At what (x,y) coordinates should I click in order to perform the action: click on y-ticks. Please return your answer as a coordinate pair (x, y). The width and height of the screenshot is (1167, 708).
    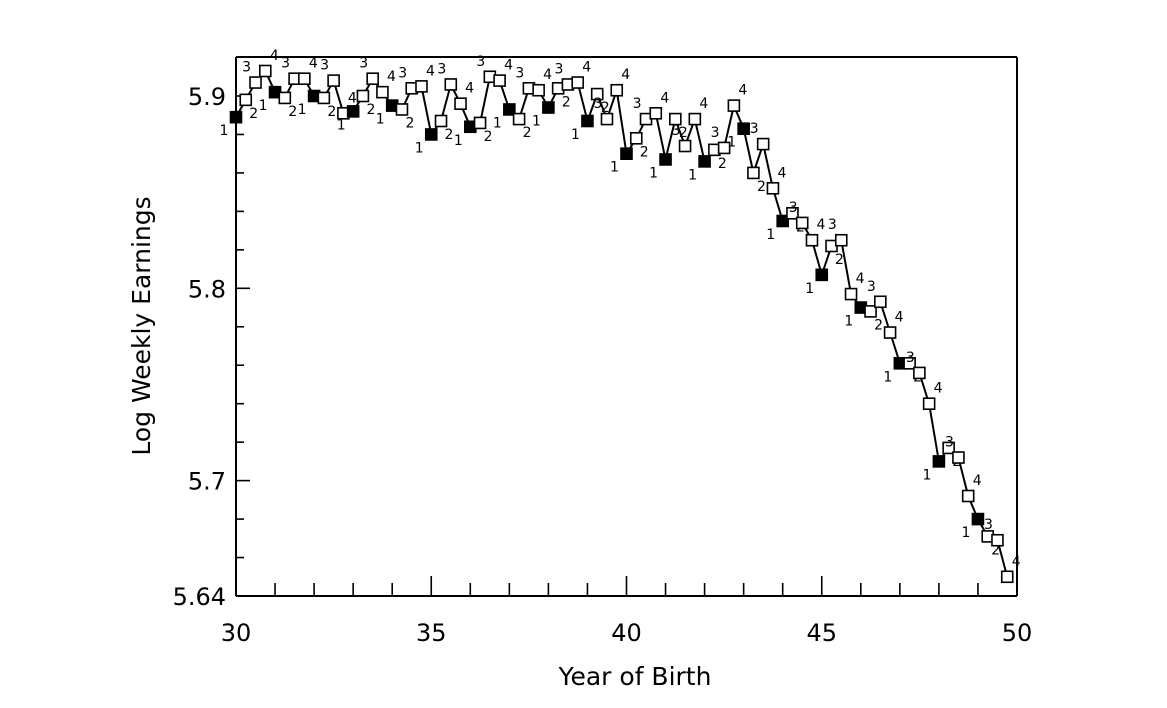
    Looking at the image, I should click on (243, 327).